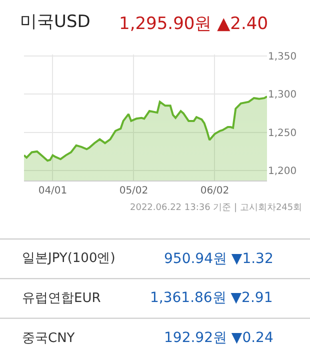 Image resolution: width=310 pixels, height=352 pixels. Describe the element at coordinates (48, 338) in the screenshot. I see `text: 중국CNY` at that location.